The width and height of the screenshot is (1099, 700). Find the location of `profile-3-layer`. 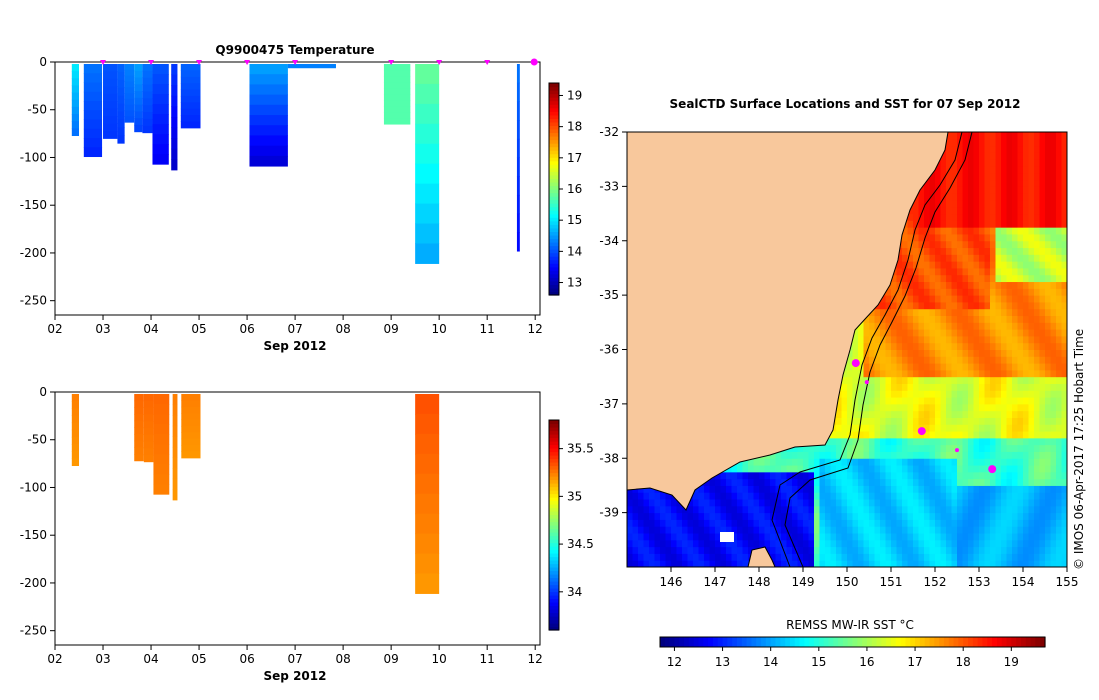

profile-3-layer is located at coordinates (121, 76).